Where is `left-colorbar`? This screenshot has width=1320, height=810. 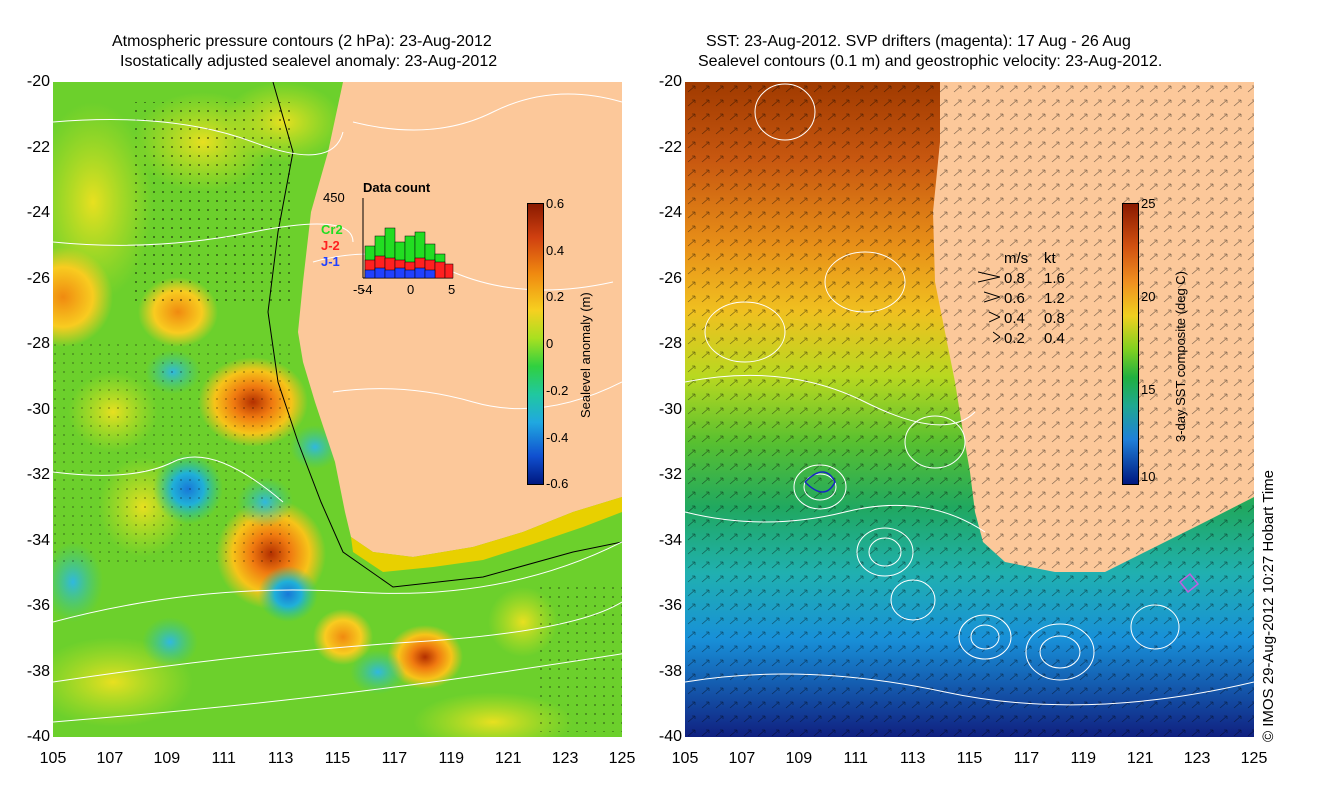
left-colorbar is located at coordinates (535, 344).